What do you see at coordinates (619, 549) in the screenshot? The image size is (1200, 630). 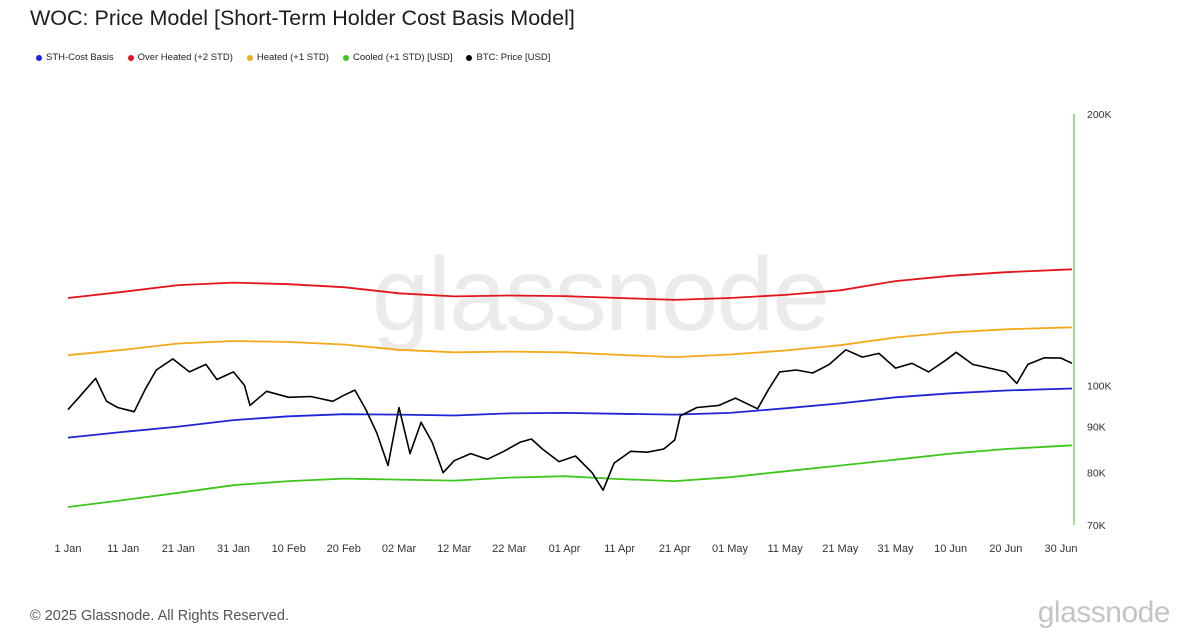 I see `x-tick-label: 11 Apr` at bounding box center [619, 549].